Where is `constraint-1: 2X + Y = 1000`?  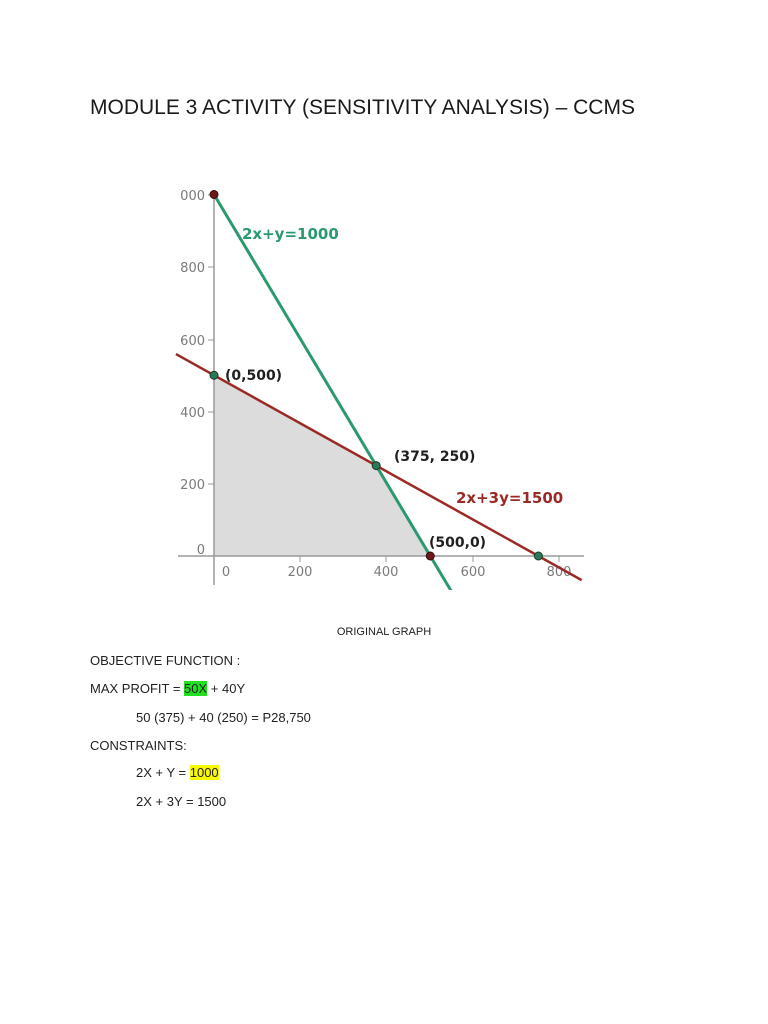 constraint-1: 2X + Y = 1000 is located at coordinates (177, 772).